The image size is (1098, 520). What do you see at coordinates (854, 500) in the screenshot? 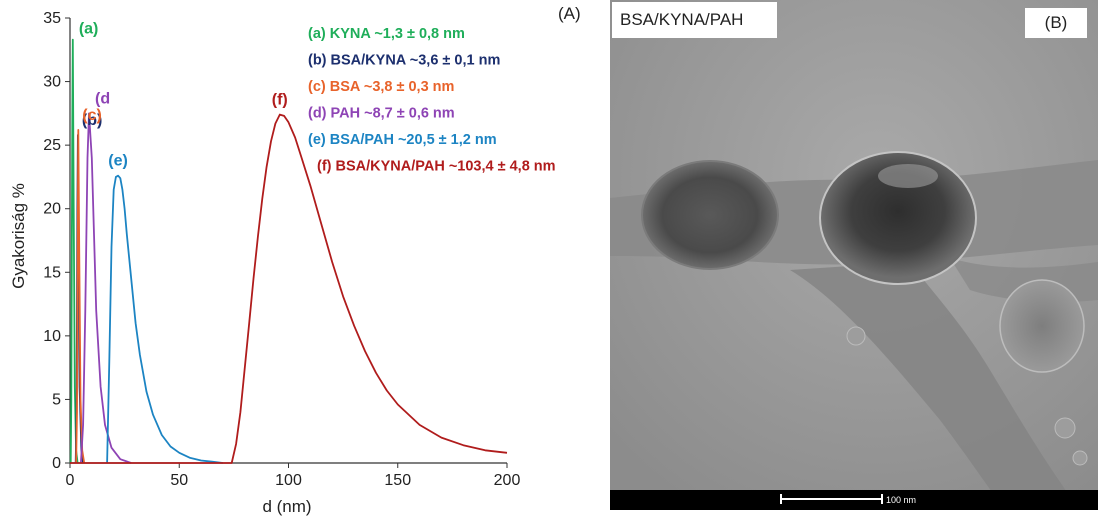
I see `tem-scale-bar: 100 nm` at bounding box center [854, 500].